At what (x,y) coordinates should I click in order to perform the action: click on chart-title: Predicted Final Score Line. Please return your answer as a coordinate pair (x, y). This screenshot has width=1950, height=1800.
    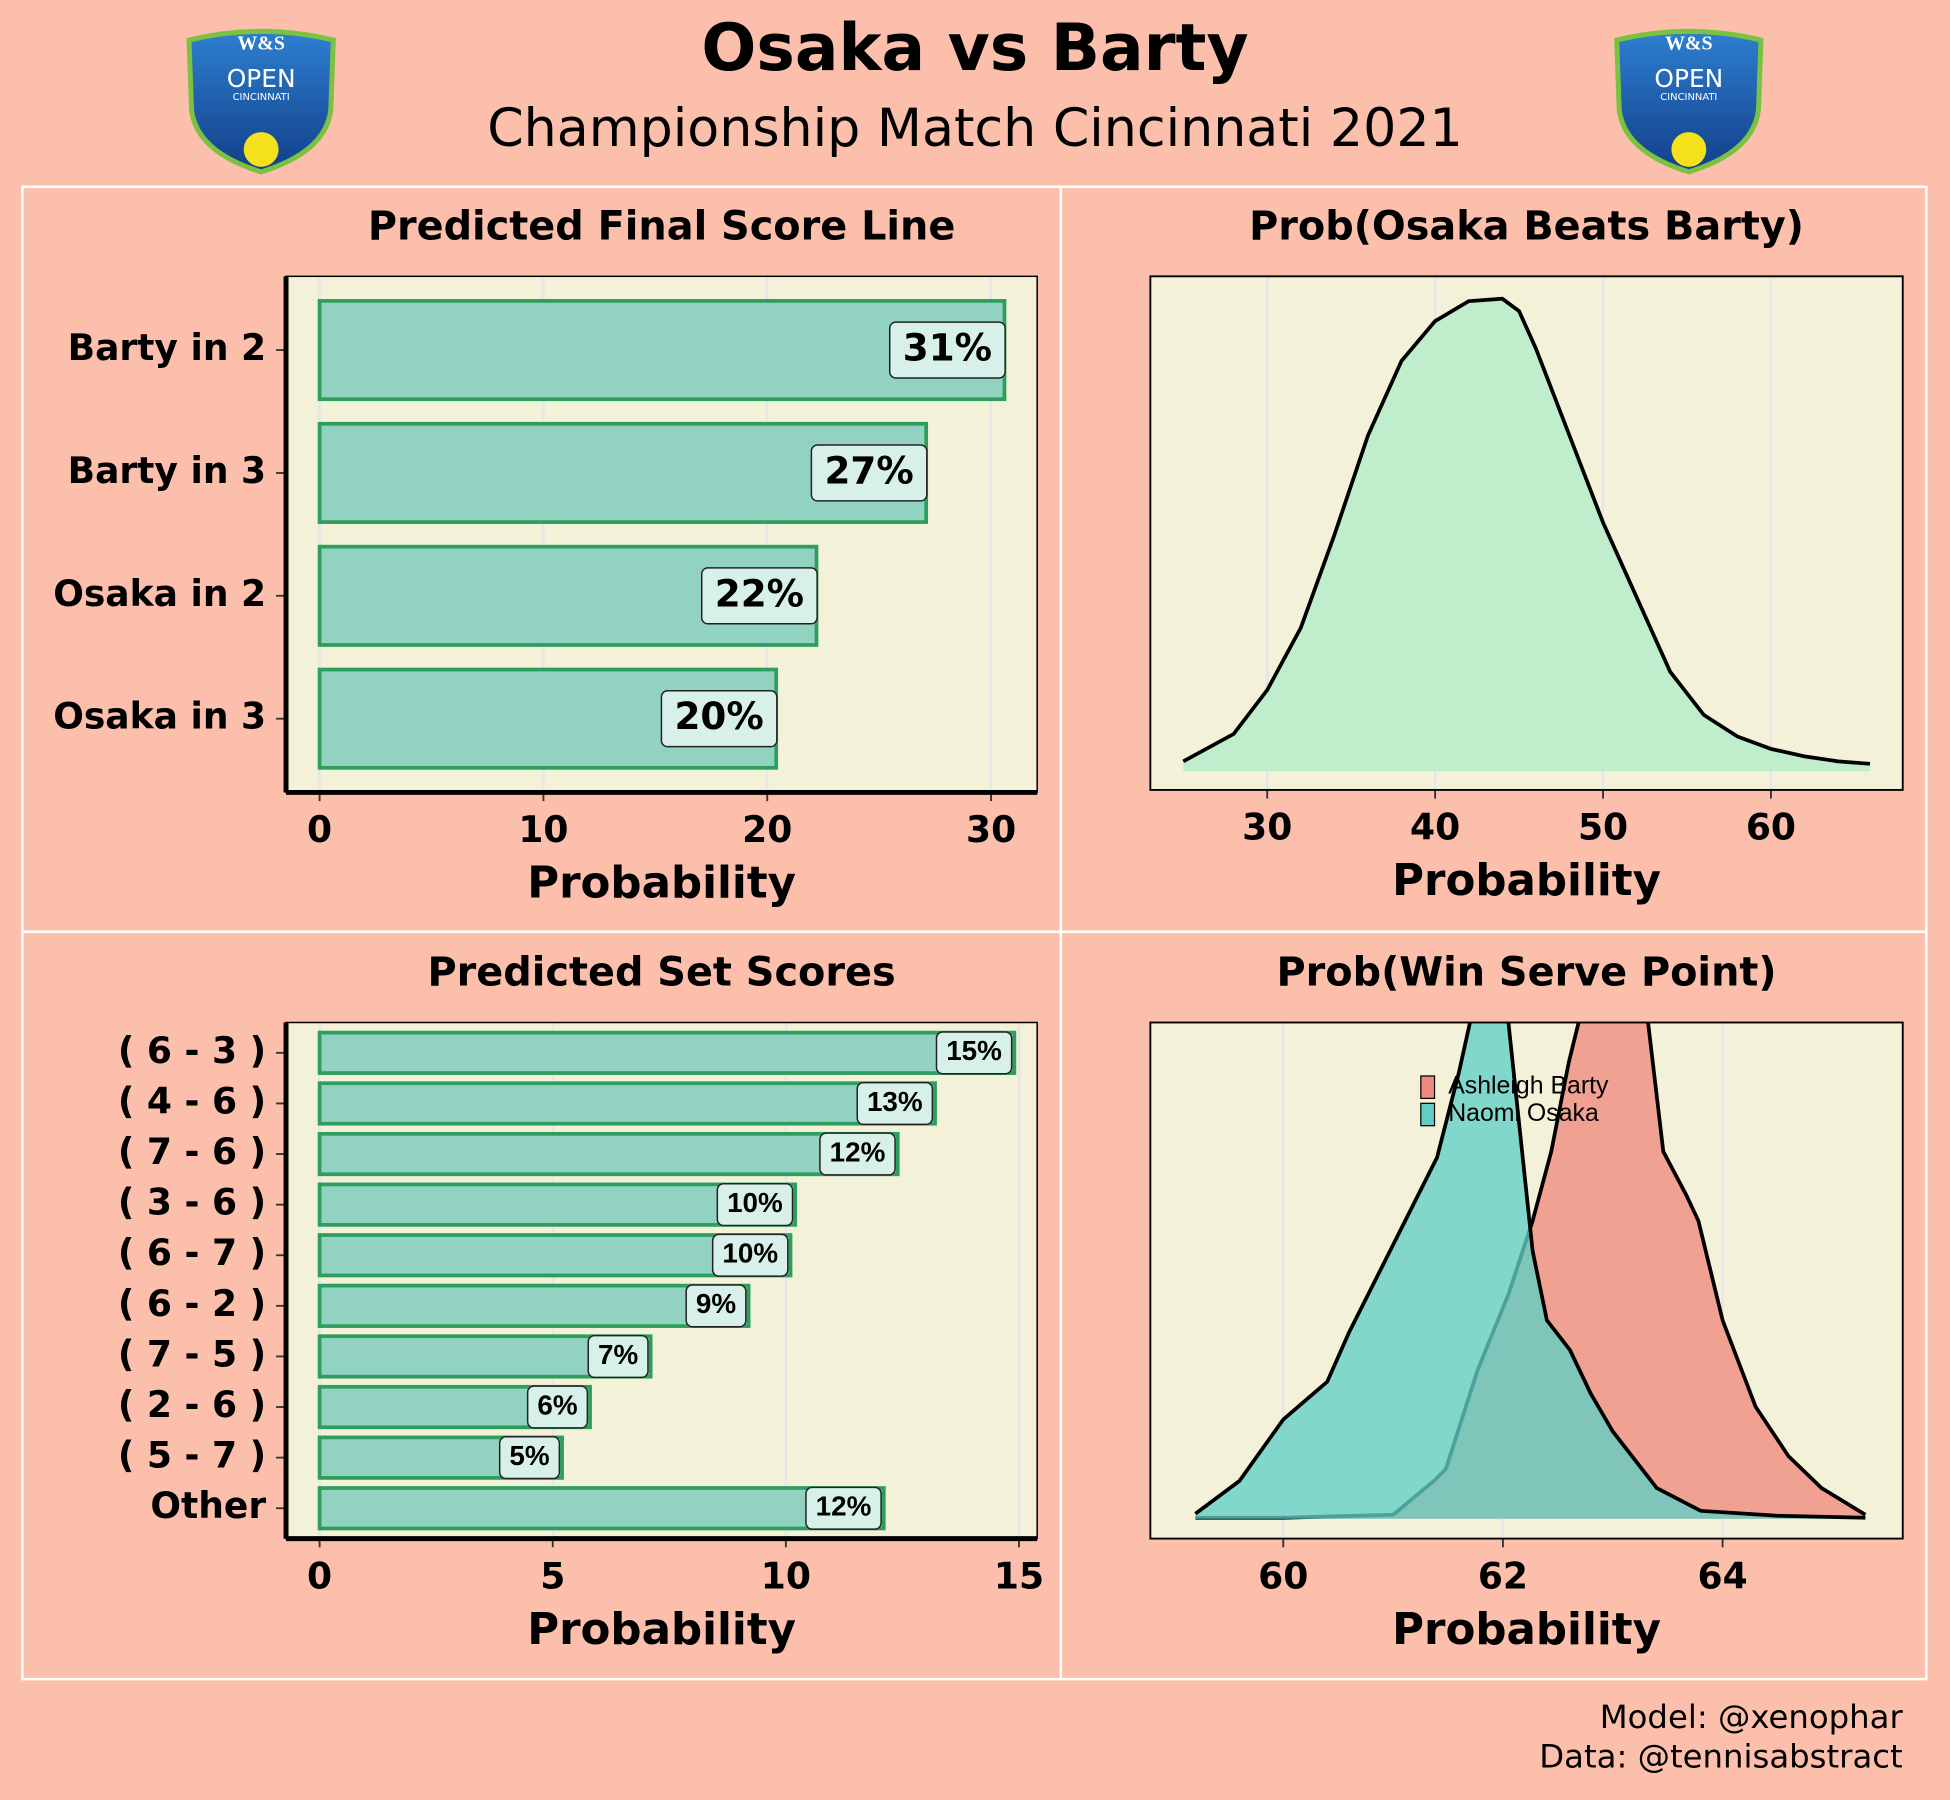
    Looking at the image, I should click on (662, 227).